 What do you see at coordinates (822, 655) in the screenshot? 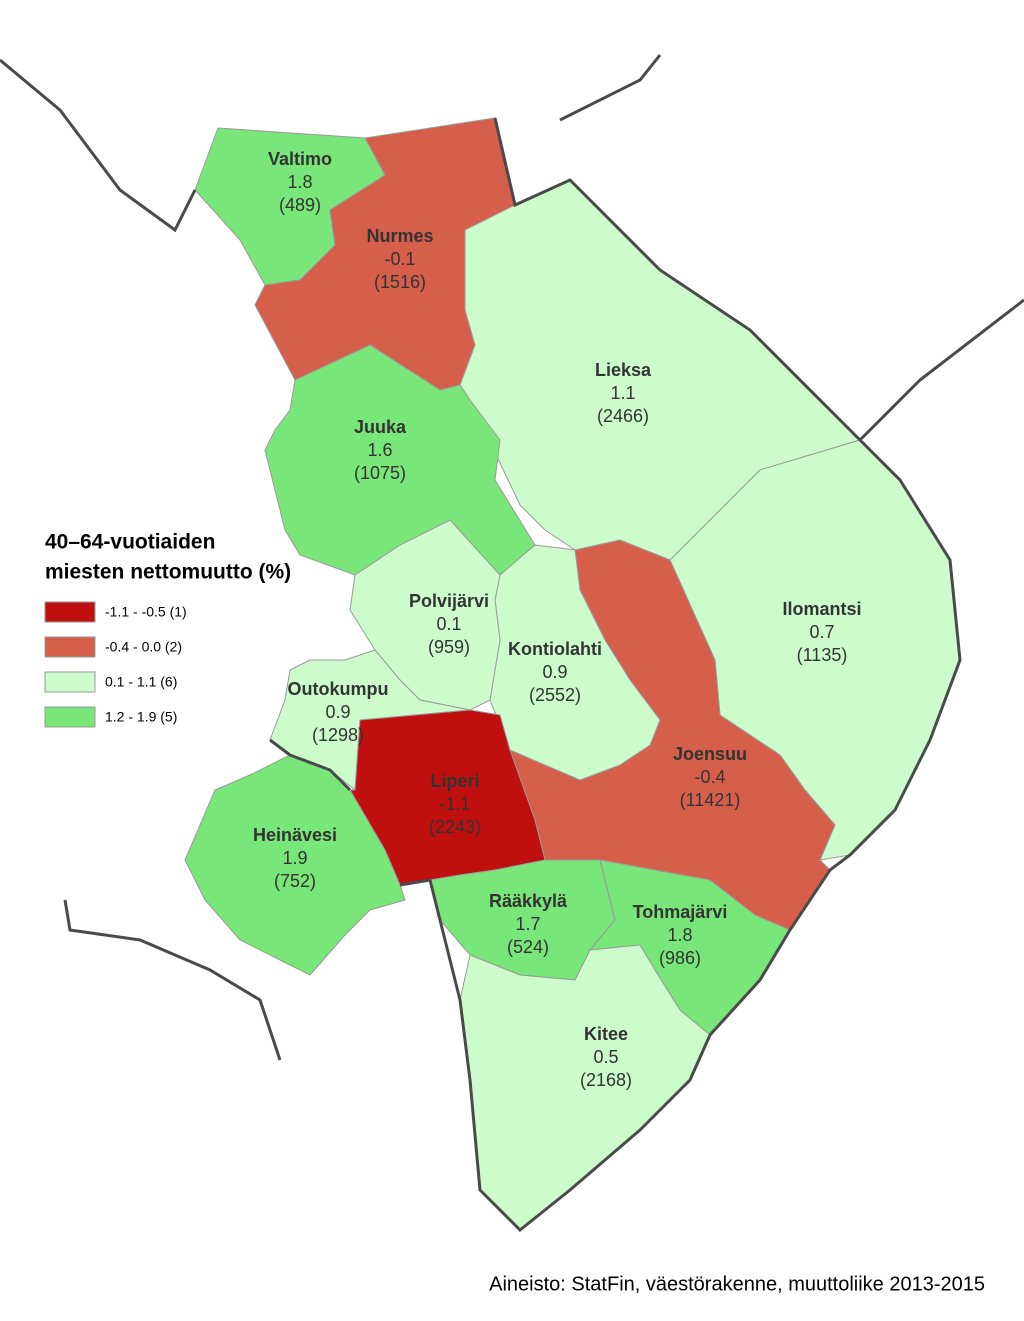
I see `region-count: (1135)` at bounding box center [822, 655].